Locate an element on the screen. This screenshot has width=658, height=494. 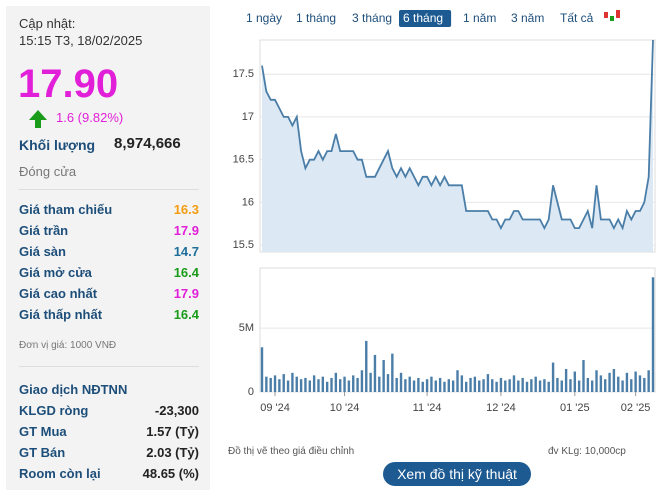
y-tick-label: 17.5 is located at coordinates (243, 74).